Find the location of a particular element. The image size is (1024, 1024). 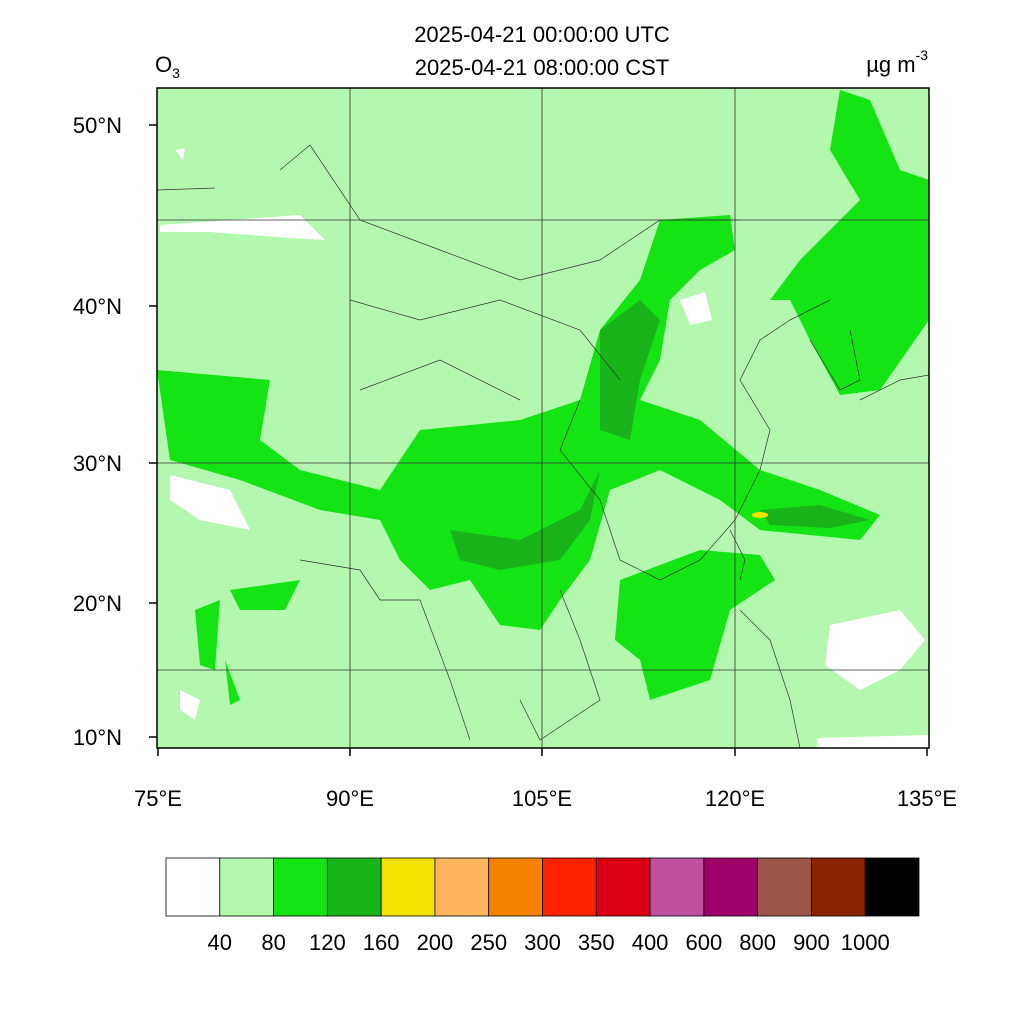

lat-tick-label: 10°N is located at coordinates (97, 737).